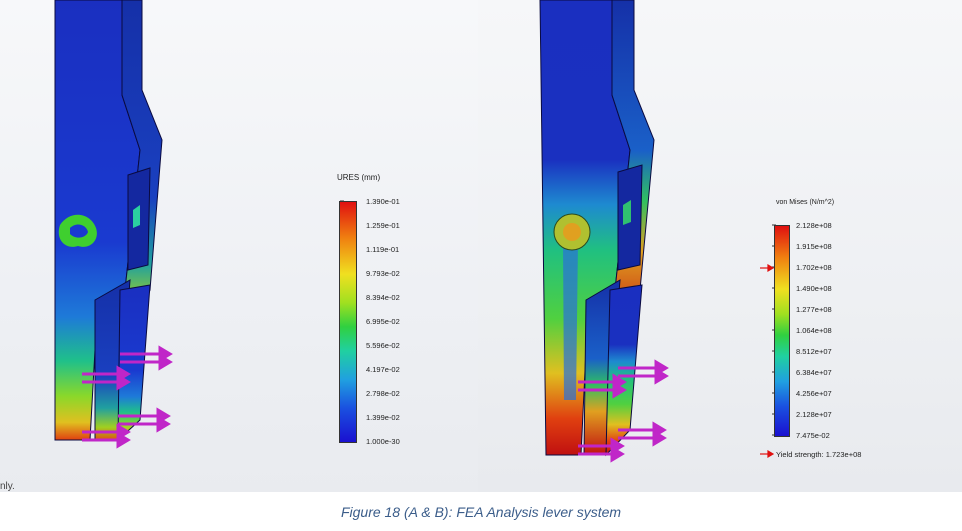 The image size is (962, 531). I want to click on truncated-text: nly., so click(7, 486).